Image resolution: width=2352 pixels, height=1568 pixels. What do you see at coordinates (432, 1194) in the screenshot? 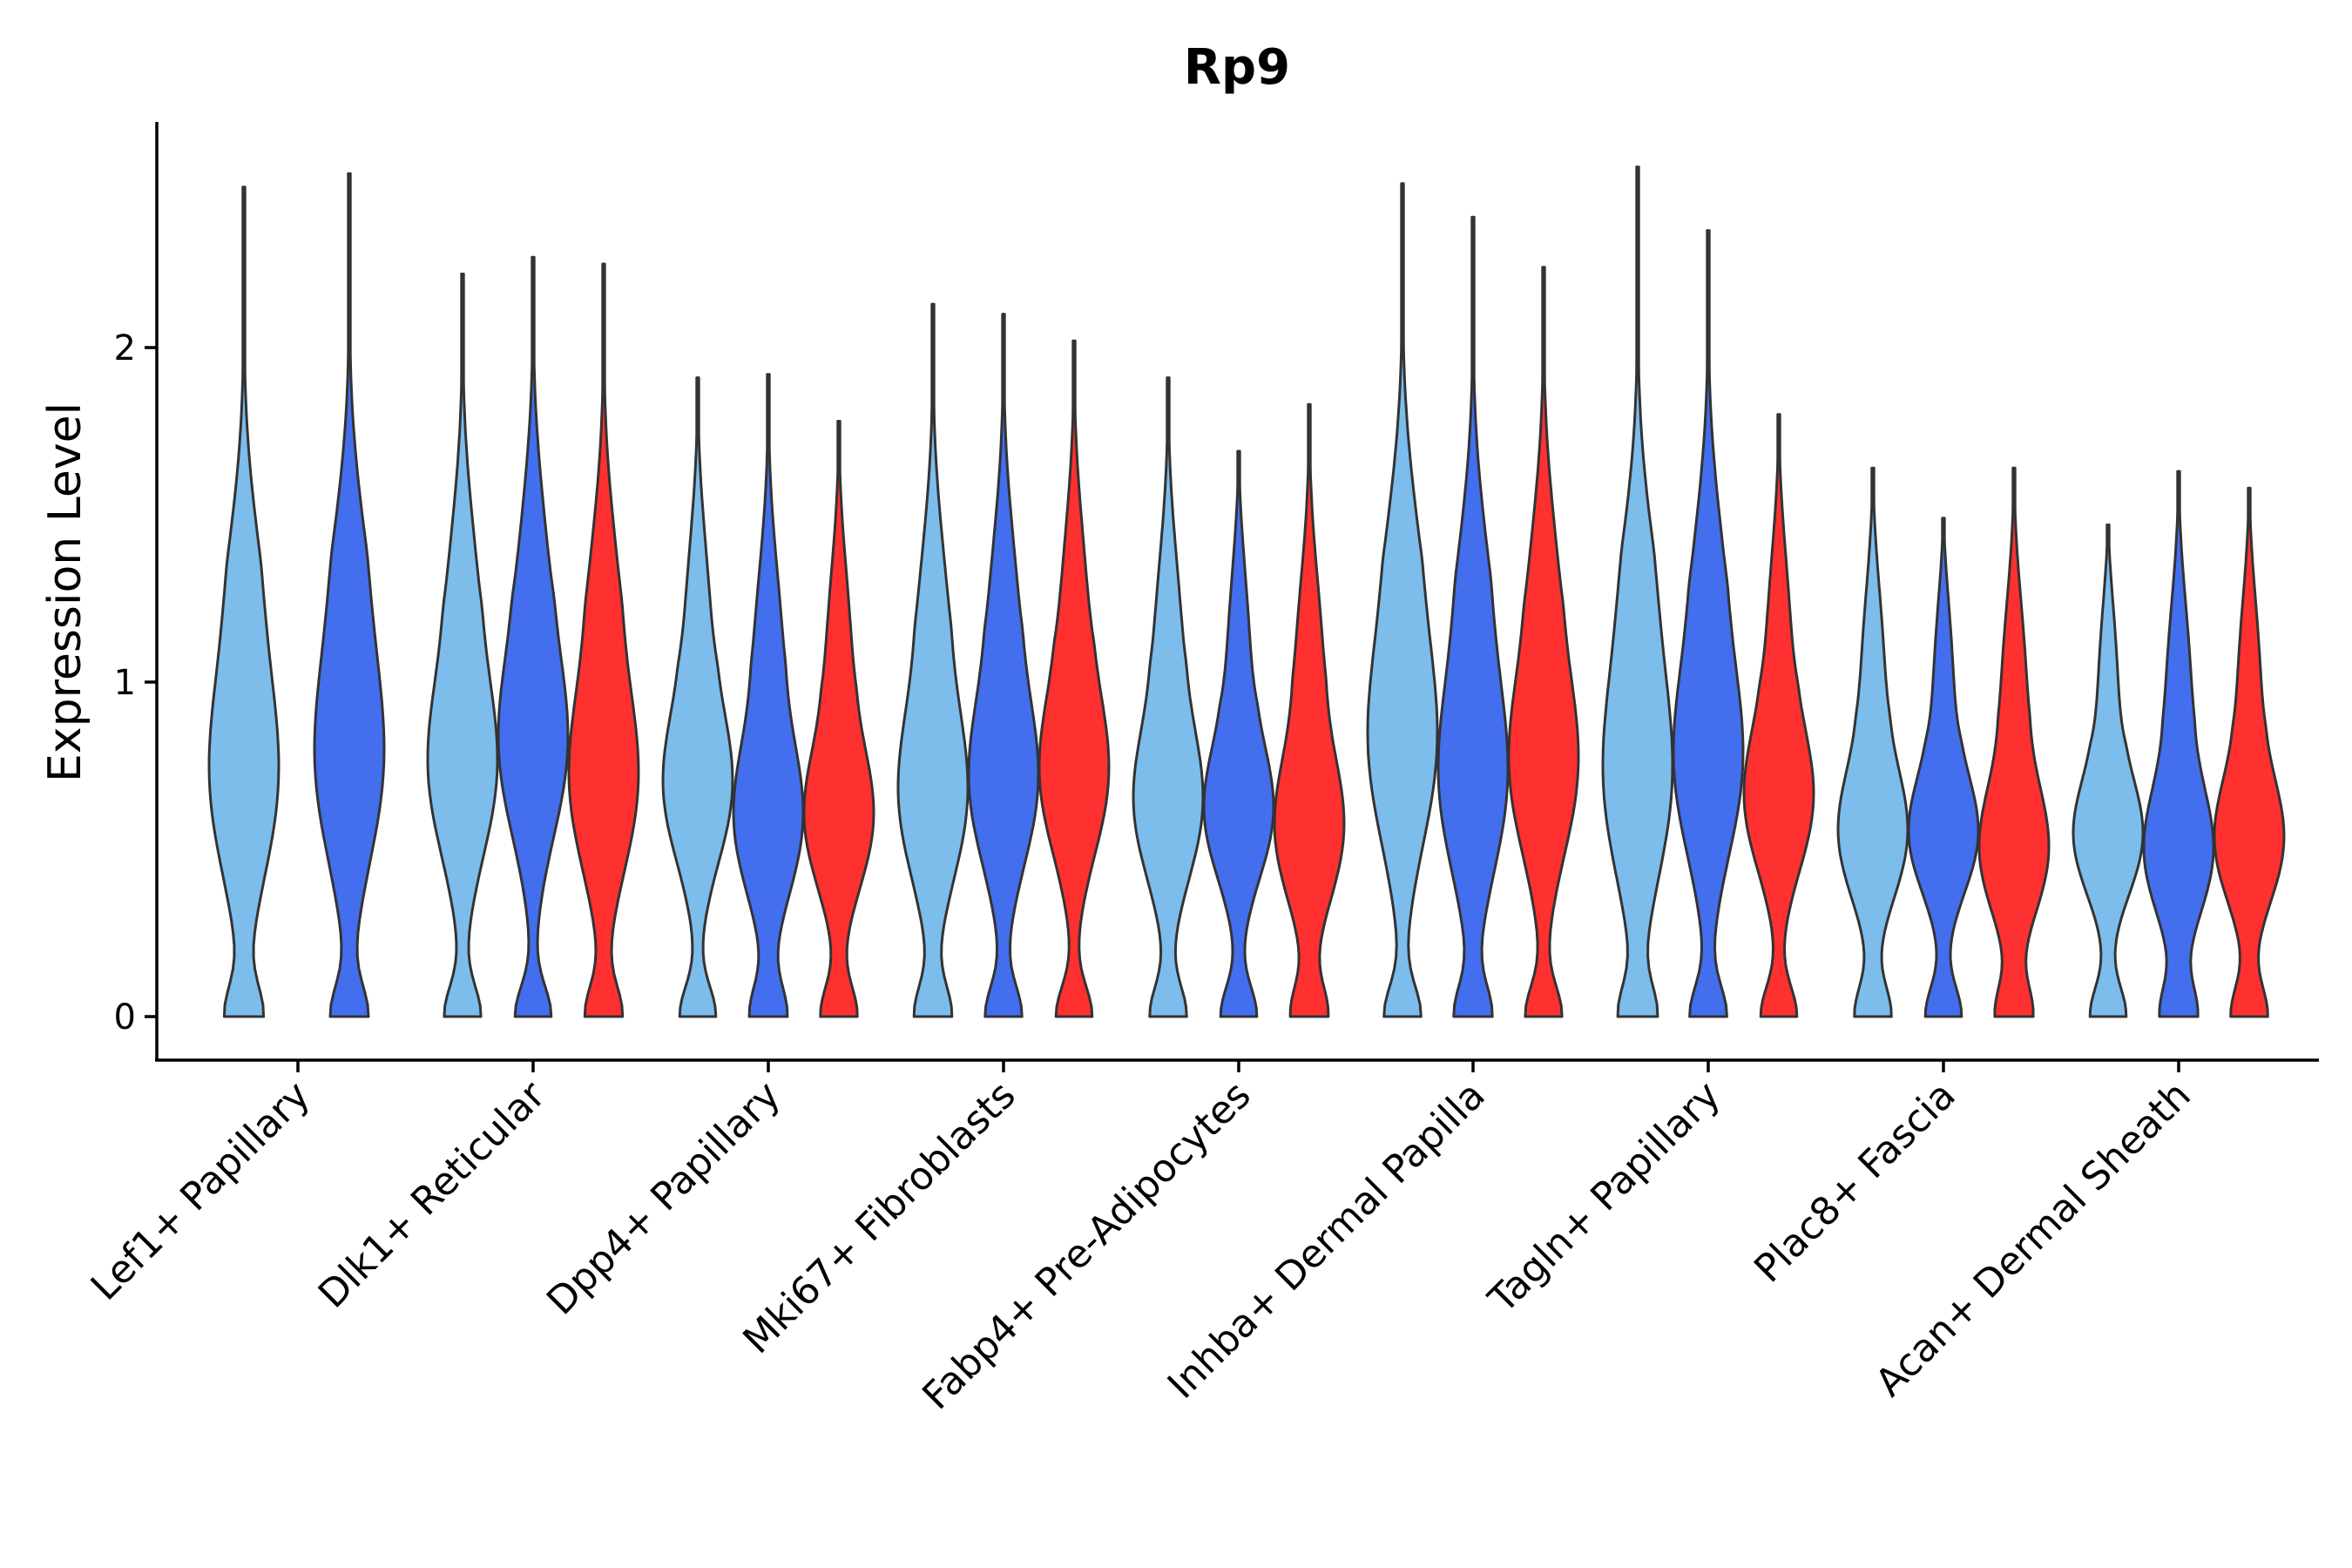
I see `x-tick-label: Dlk1+ Reticular` at bounding box center [432, 1194].